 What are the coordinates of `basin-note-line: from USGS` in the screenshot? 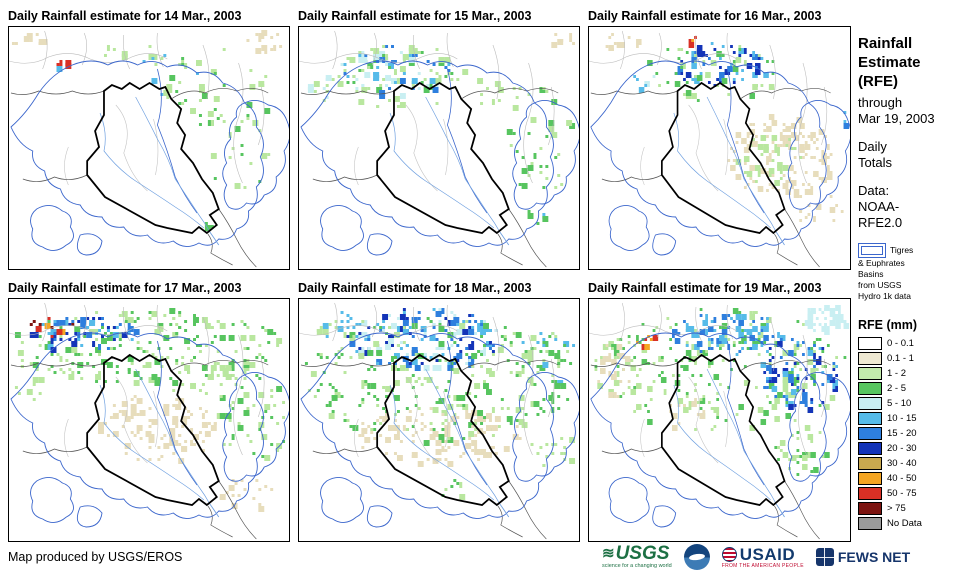 It's located at (880, 285).